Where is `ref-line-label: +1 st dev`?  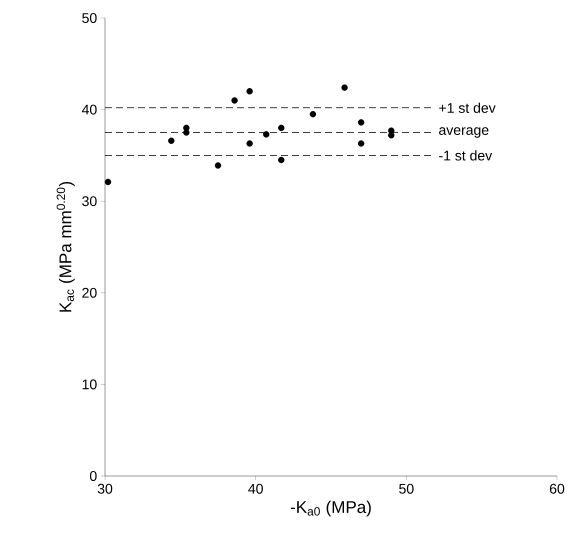
ref-line-label: +1 st dev is located at coordinates (467, 107).